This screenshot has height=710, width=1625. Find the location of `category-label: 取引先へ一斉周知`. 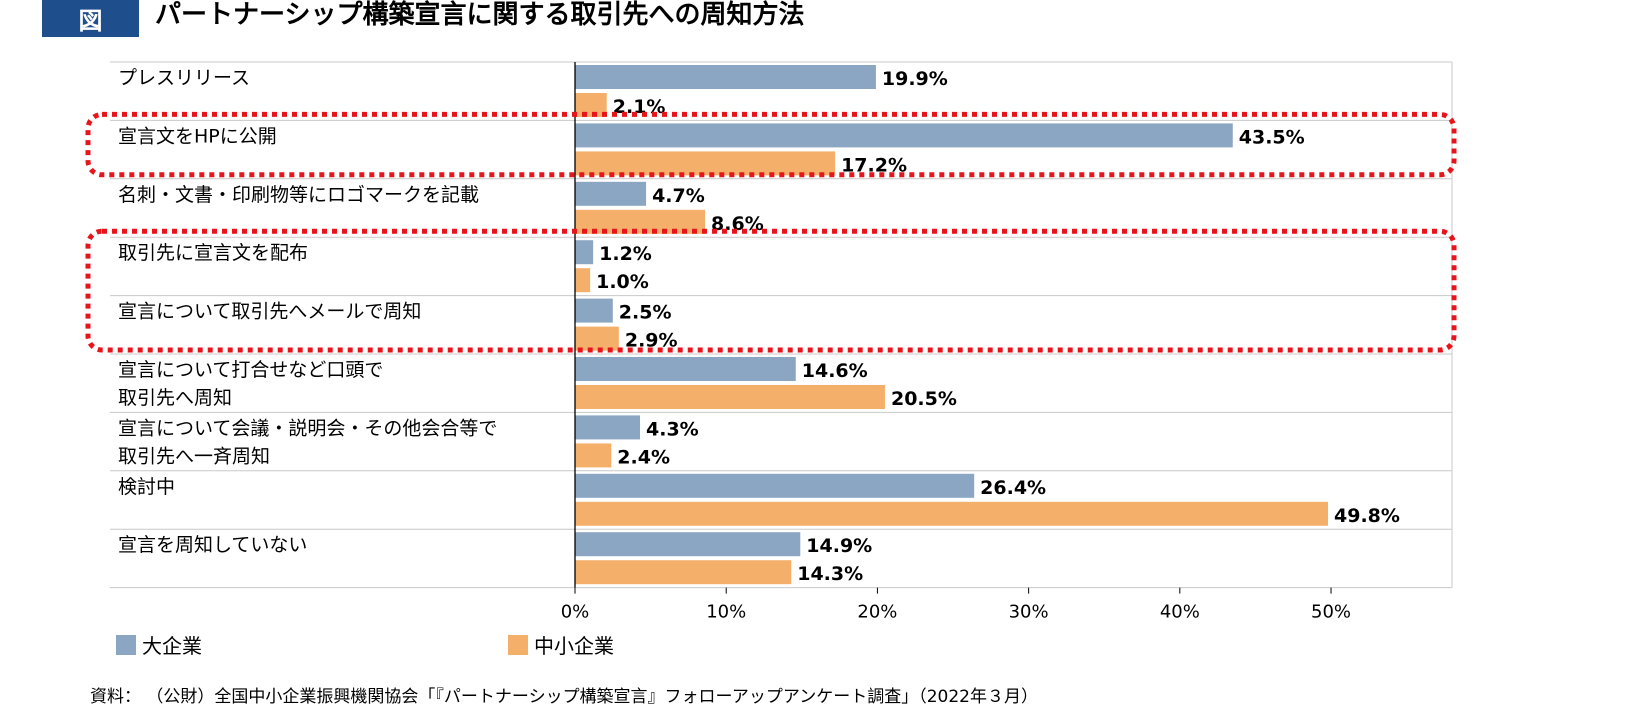

category-label: 取引先へ一斉周知 is located at coordinates (194, 456).